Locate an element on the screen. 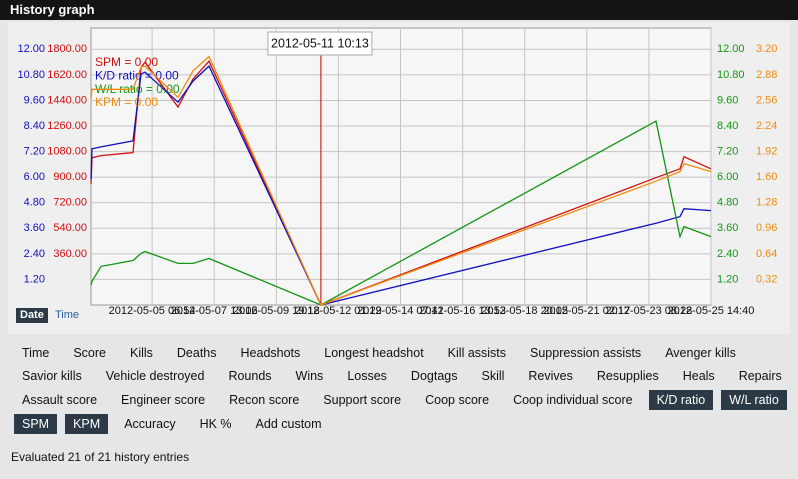  metric-button: Kills is located at coordinates (141, 352).